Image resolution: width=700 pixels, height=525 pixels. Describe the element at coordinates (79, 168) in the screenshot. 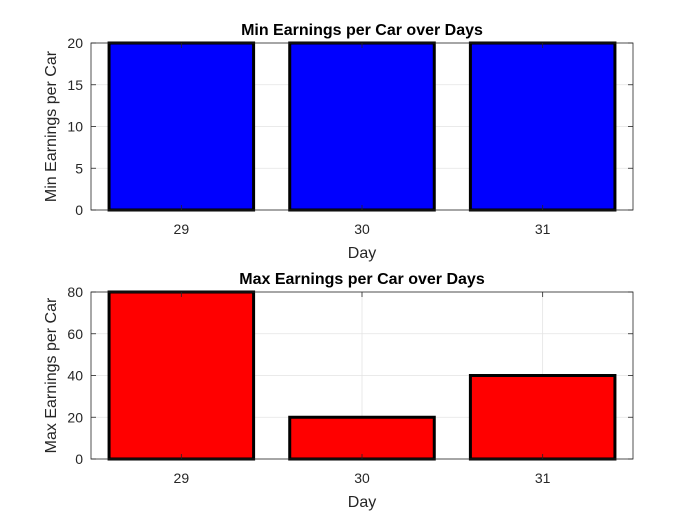

I see `y-tick-label: 5` at that location.